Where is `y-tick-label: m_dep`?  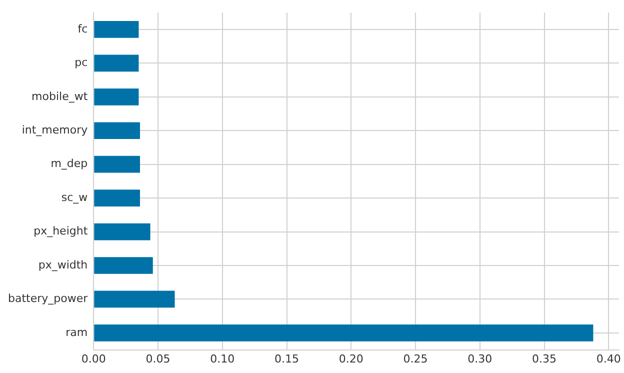
y-tick-label: m_dep is located at coordinates (69, 163).